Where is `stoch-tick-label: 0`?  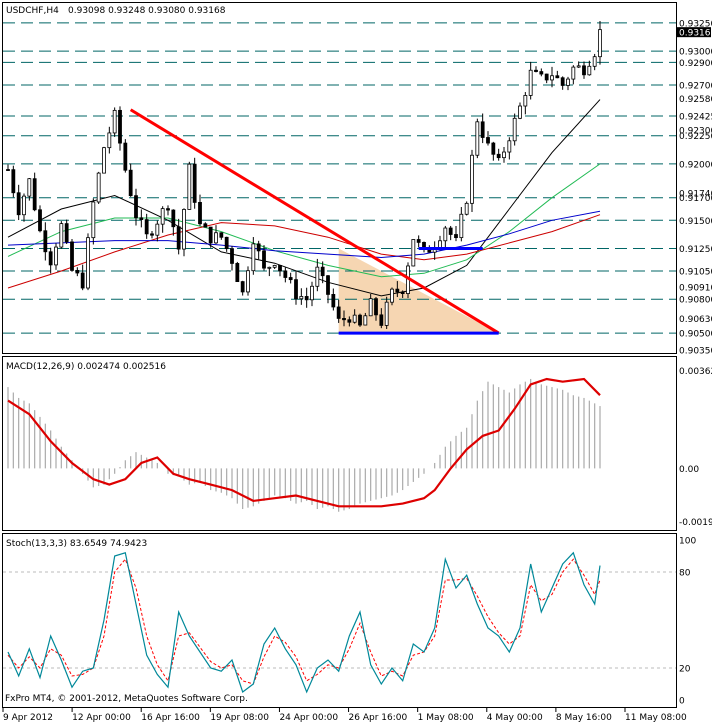
stoch-tick-label: 0 is located at coordinates (682, 702).